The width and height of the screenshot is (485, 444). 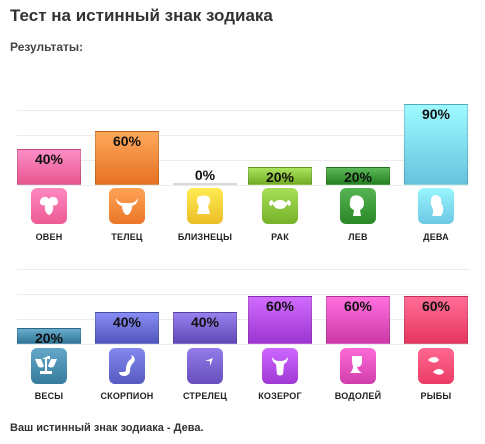 I want to click on sign-name: КОЗЕРОГ, so click(x=280, y=396).